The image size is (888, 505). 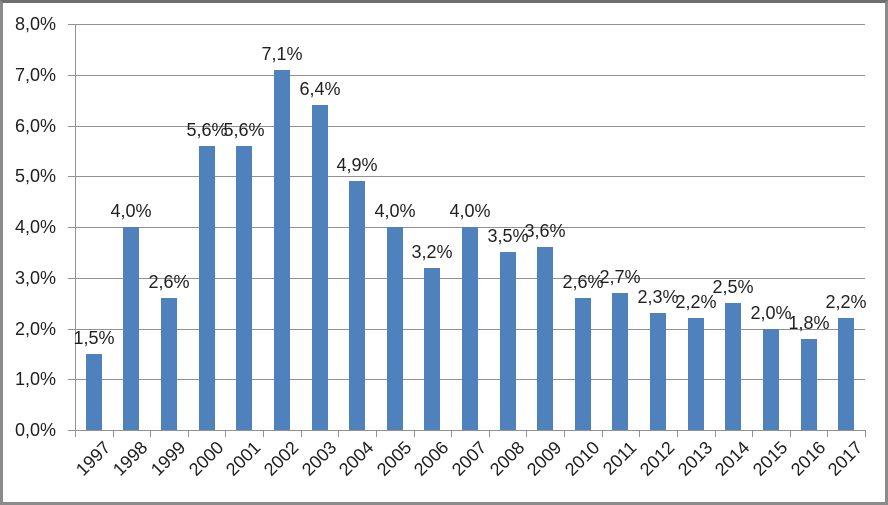 I want to click on bar-data-label: 2,5%, so click(x=733, y=287).